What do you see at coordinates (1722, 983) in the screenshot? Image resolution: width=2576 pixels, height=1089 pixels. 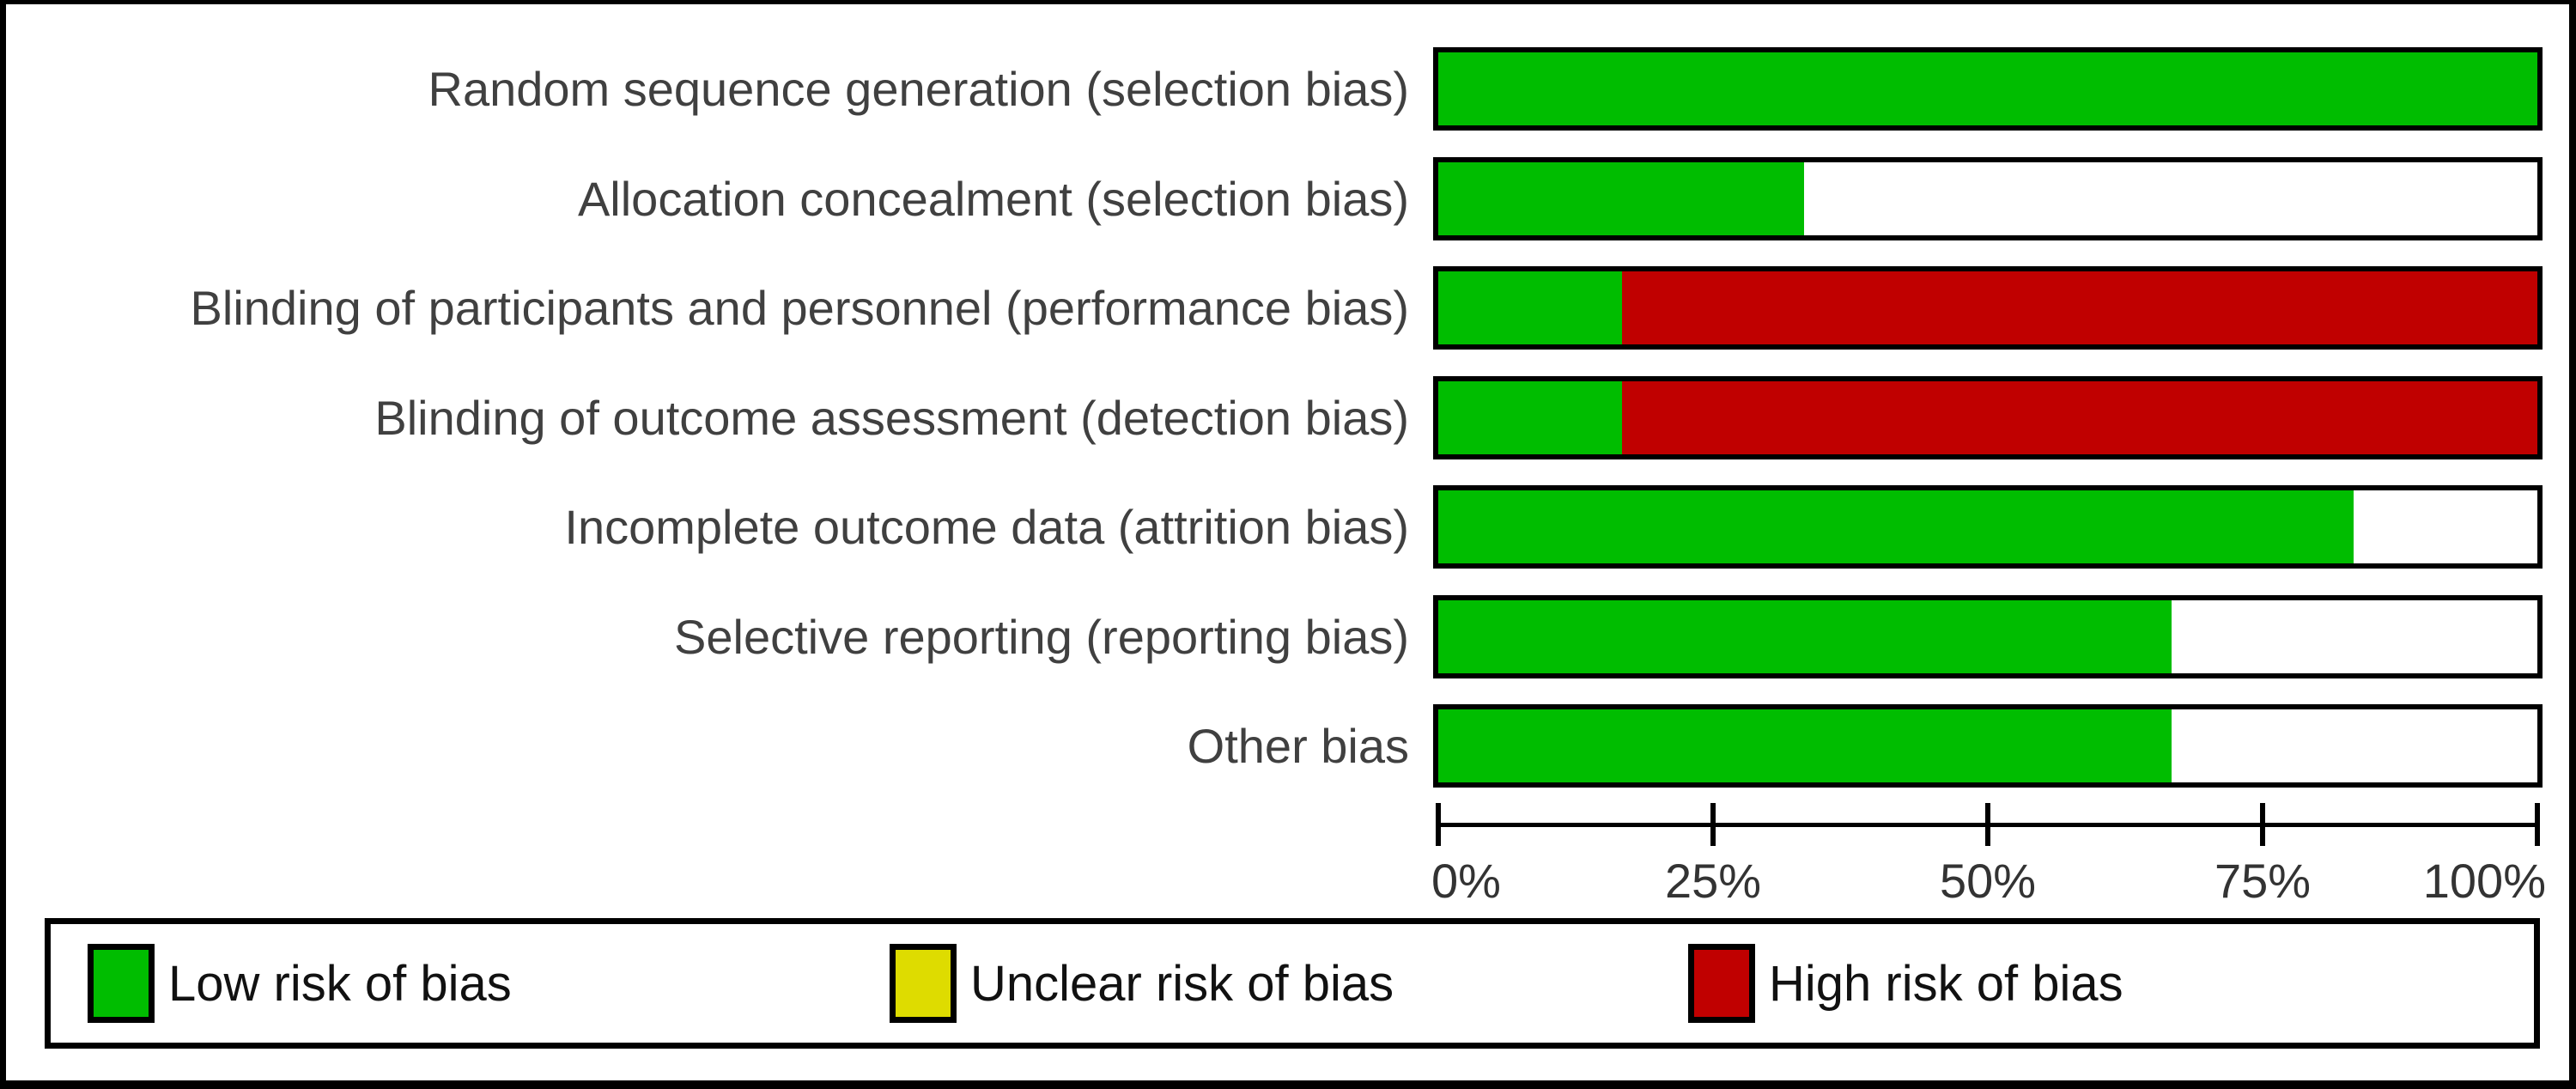 I see `legend-swatch-high-risk` at bounding box center [1722, 983].